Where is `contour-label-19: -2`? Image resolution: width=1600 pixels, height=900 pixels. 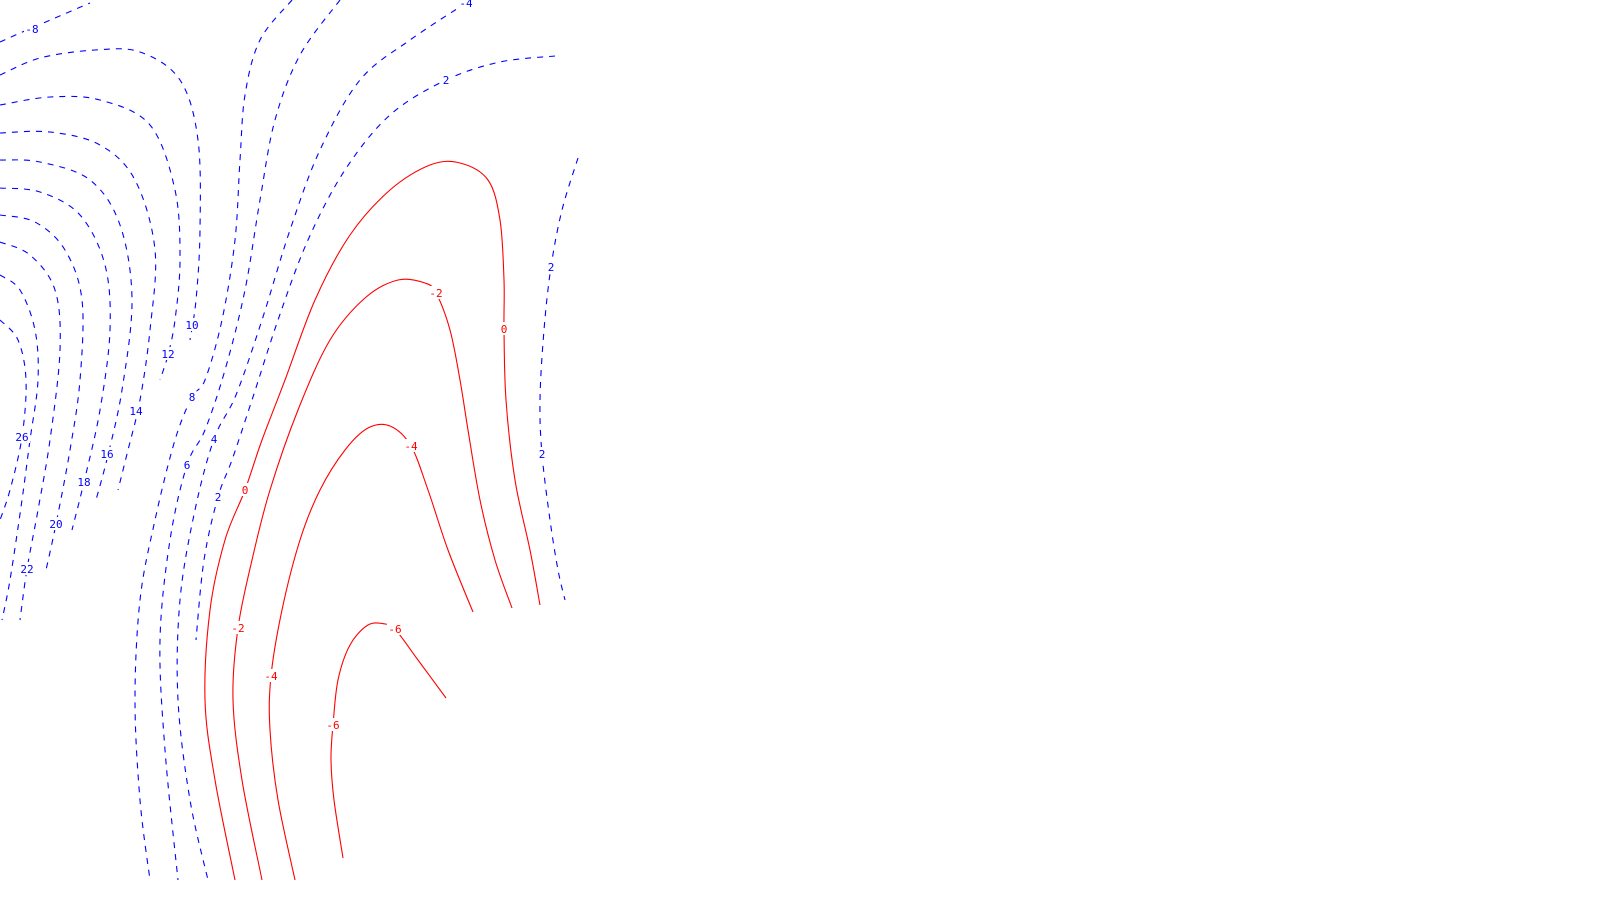
contour-label-19: -2 is located at coordinates (435, 293).